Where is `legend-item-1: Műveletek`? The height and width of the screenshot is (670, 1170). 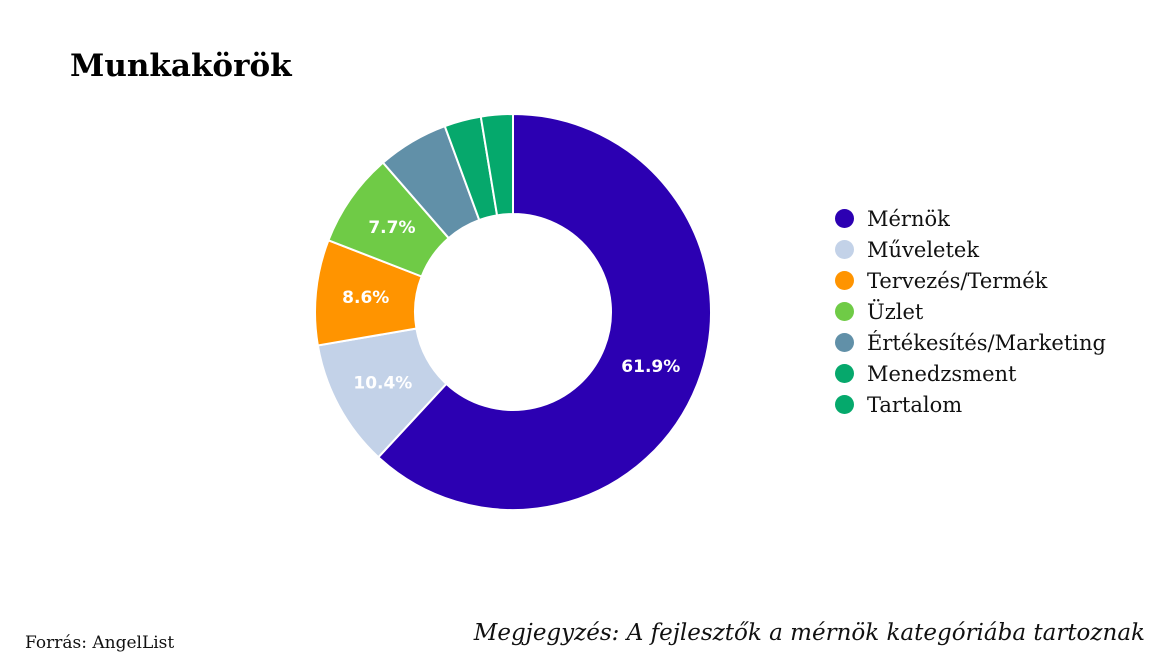
legend-item-1: Műveletek is located at coordinates (970, 249).